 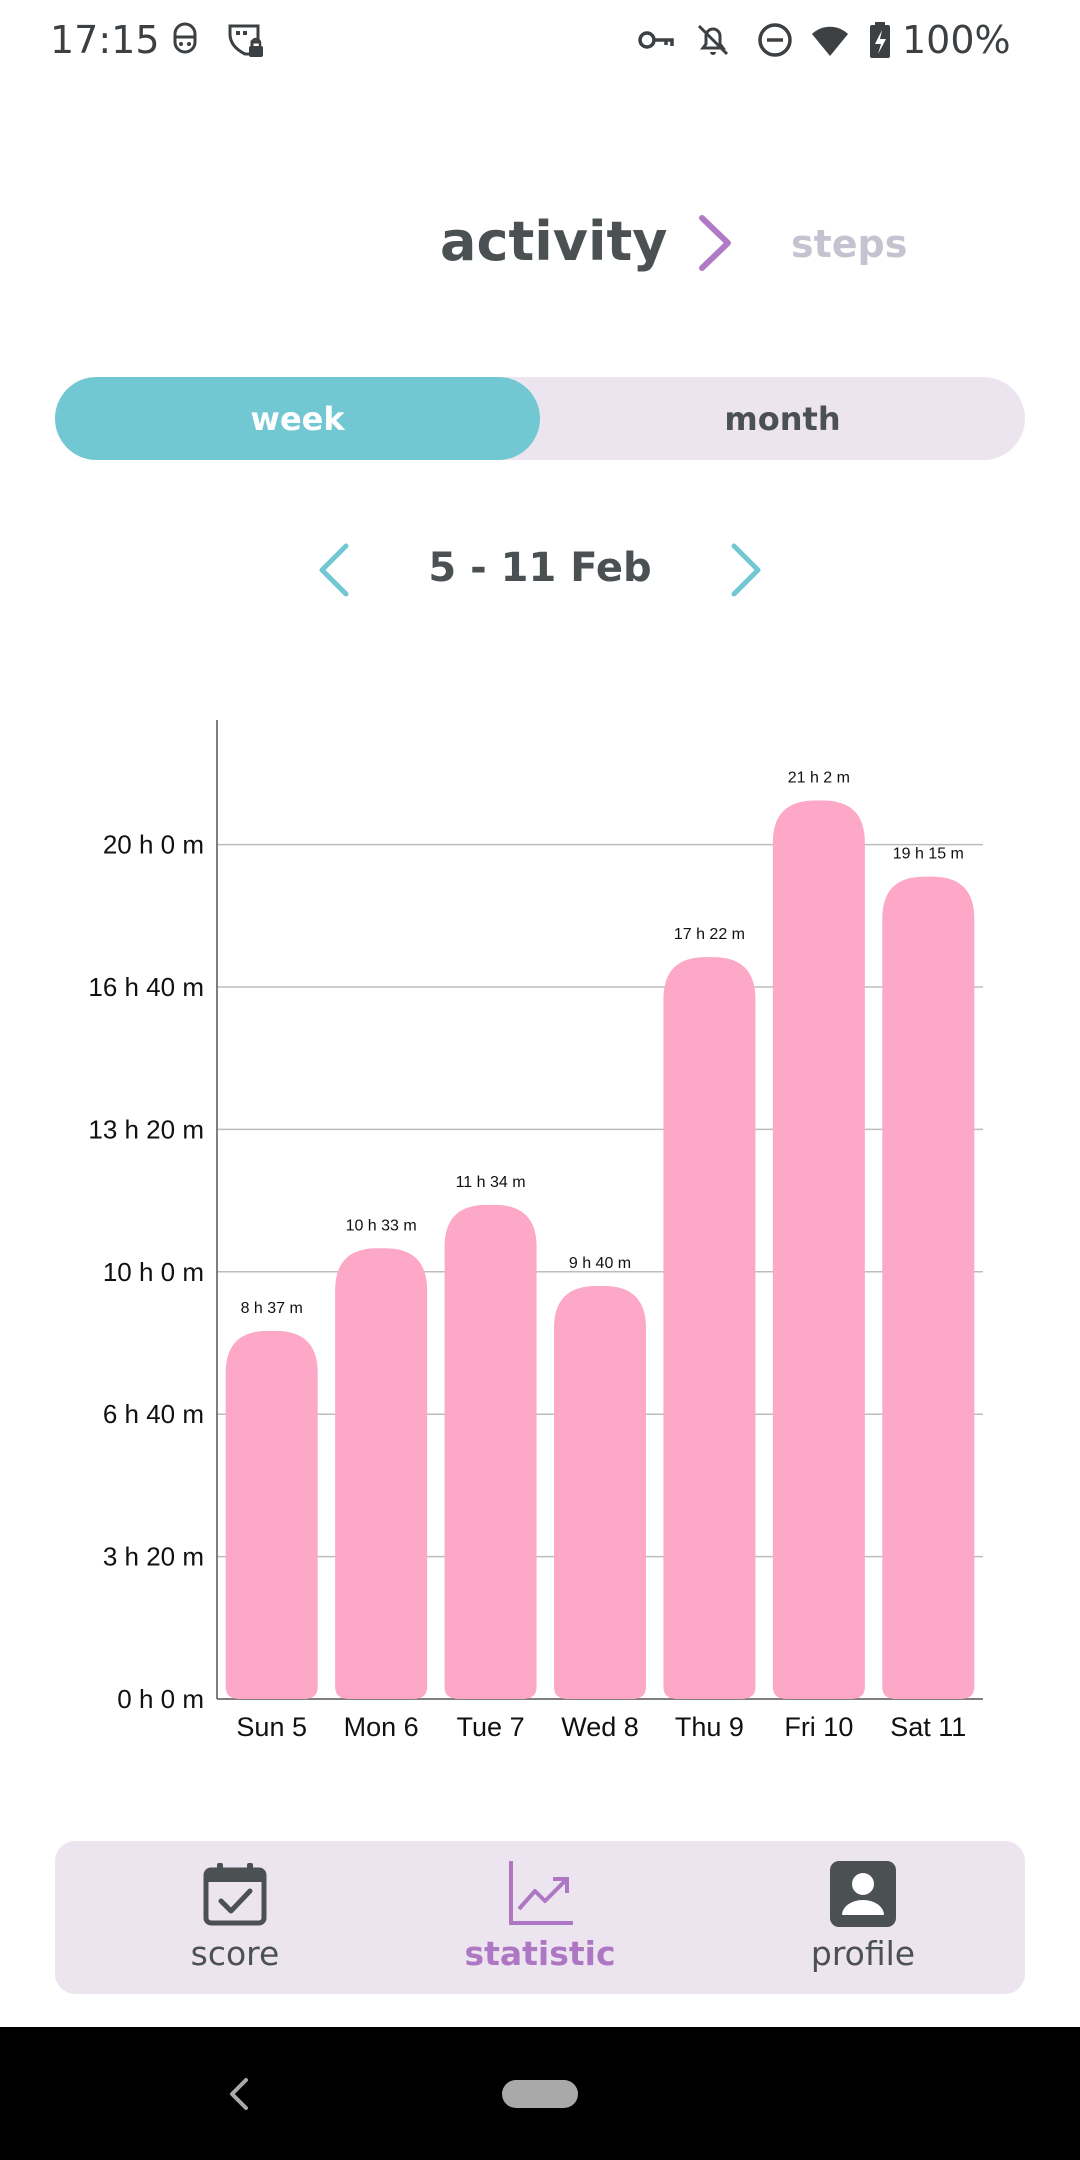 What do you see at coordinates (849, 244) in the screenshot?
I see `steps-link: steps` at bounding box center [849, 244].